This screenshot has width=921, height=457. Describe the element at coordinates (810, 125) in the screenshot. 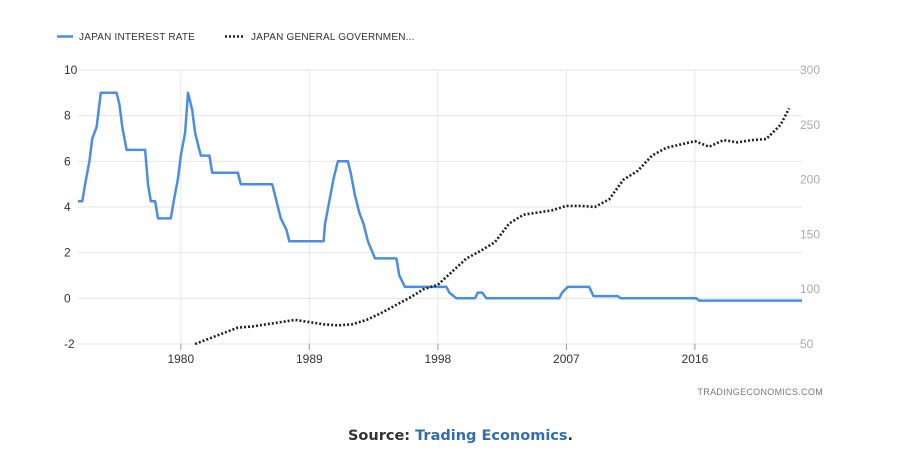

I see `y-right-tick-label: 250` at that location.